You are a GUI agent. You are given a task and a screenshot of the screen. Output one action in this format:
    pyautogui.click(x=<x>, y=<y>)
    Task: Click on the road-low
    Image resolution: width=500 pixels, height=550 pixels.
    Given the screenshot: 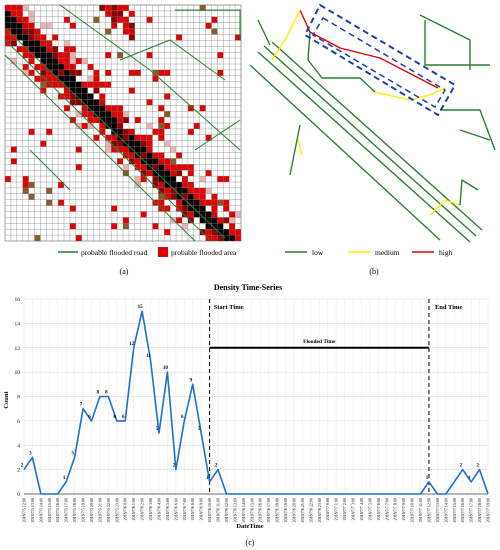 What is the action you would take?
    pyautogui.click(x=457, y=43)
    